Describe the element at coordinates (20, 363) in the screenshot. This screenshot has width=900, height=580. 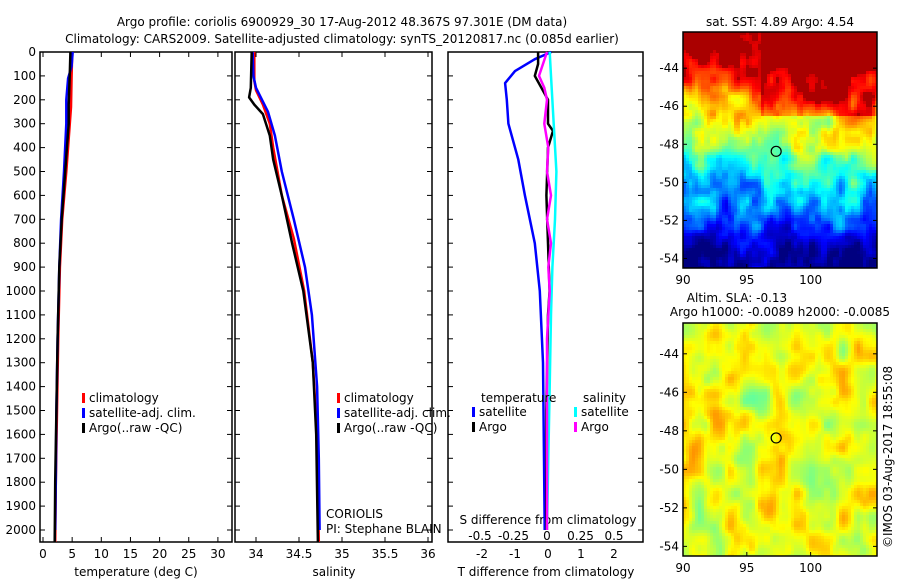
I see `y-tick-label: 1300` at that location.